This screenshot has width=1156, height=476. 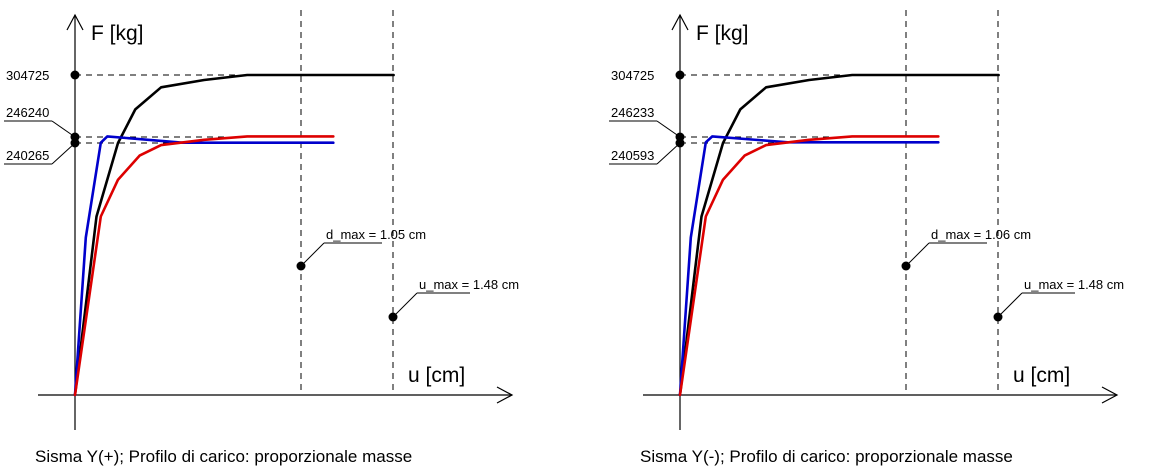 What do you see at coordinates (981, 234) in the screenshot?
I see `d-max-label: d_max = 1.06 cm` at bounding box center [981, 234].